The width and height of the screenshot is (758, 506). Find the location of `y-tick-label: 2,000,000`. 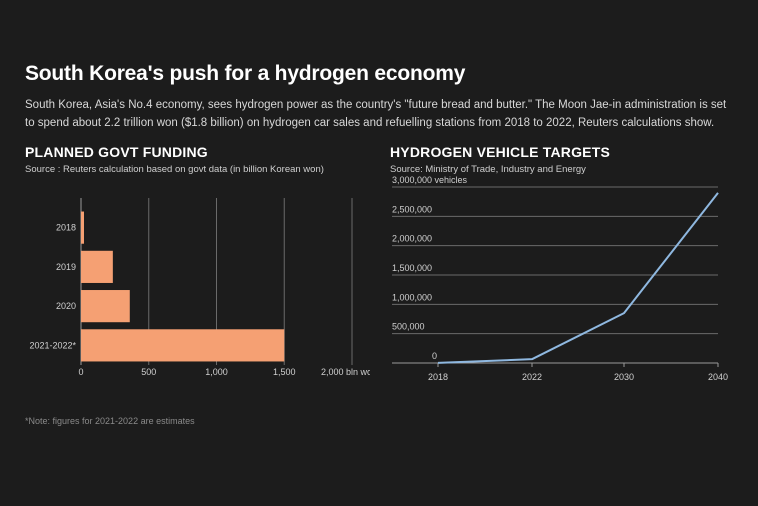

y-tick-label: 2,000,000 is located at coordinates (412, 239).